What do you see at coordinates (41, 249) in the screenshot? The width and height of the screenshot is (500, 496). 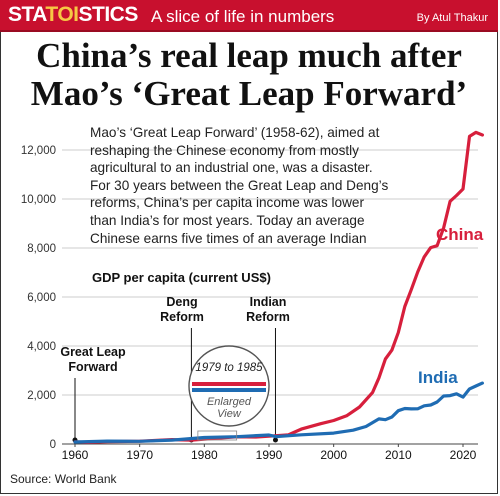 I see `y-tick-label: 8,000` at bounding box center [41, 249].